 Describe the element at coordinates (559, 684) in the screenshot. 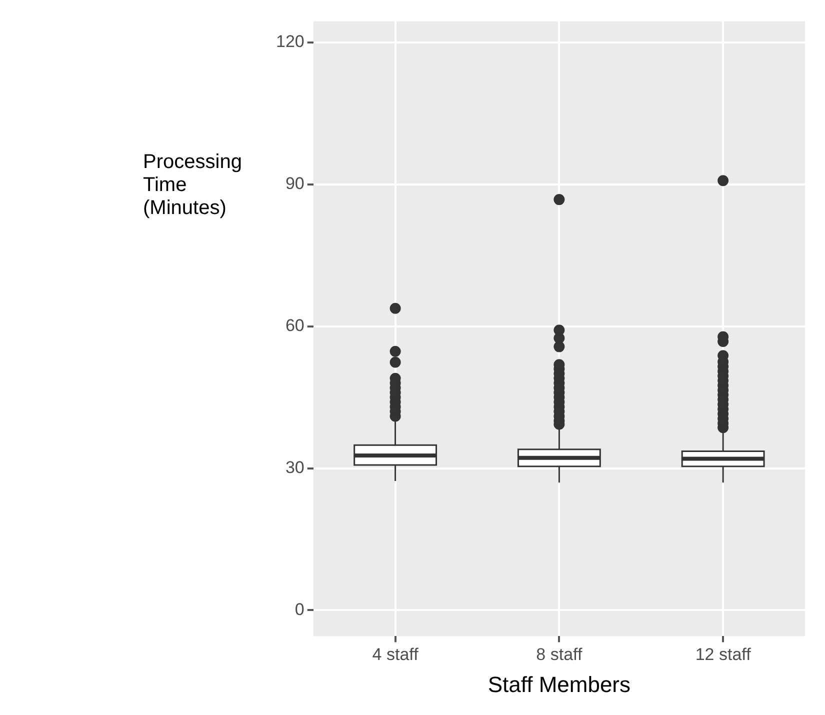

I see `x-axis-title: Staff Members` at that location.